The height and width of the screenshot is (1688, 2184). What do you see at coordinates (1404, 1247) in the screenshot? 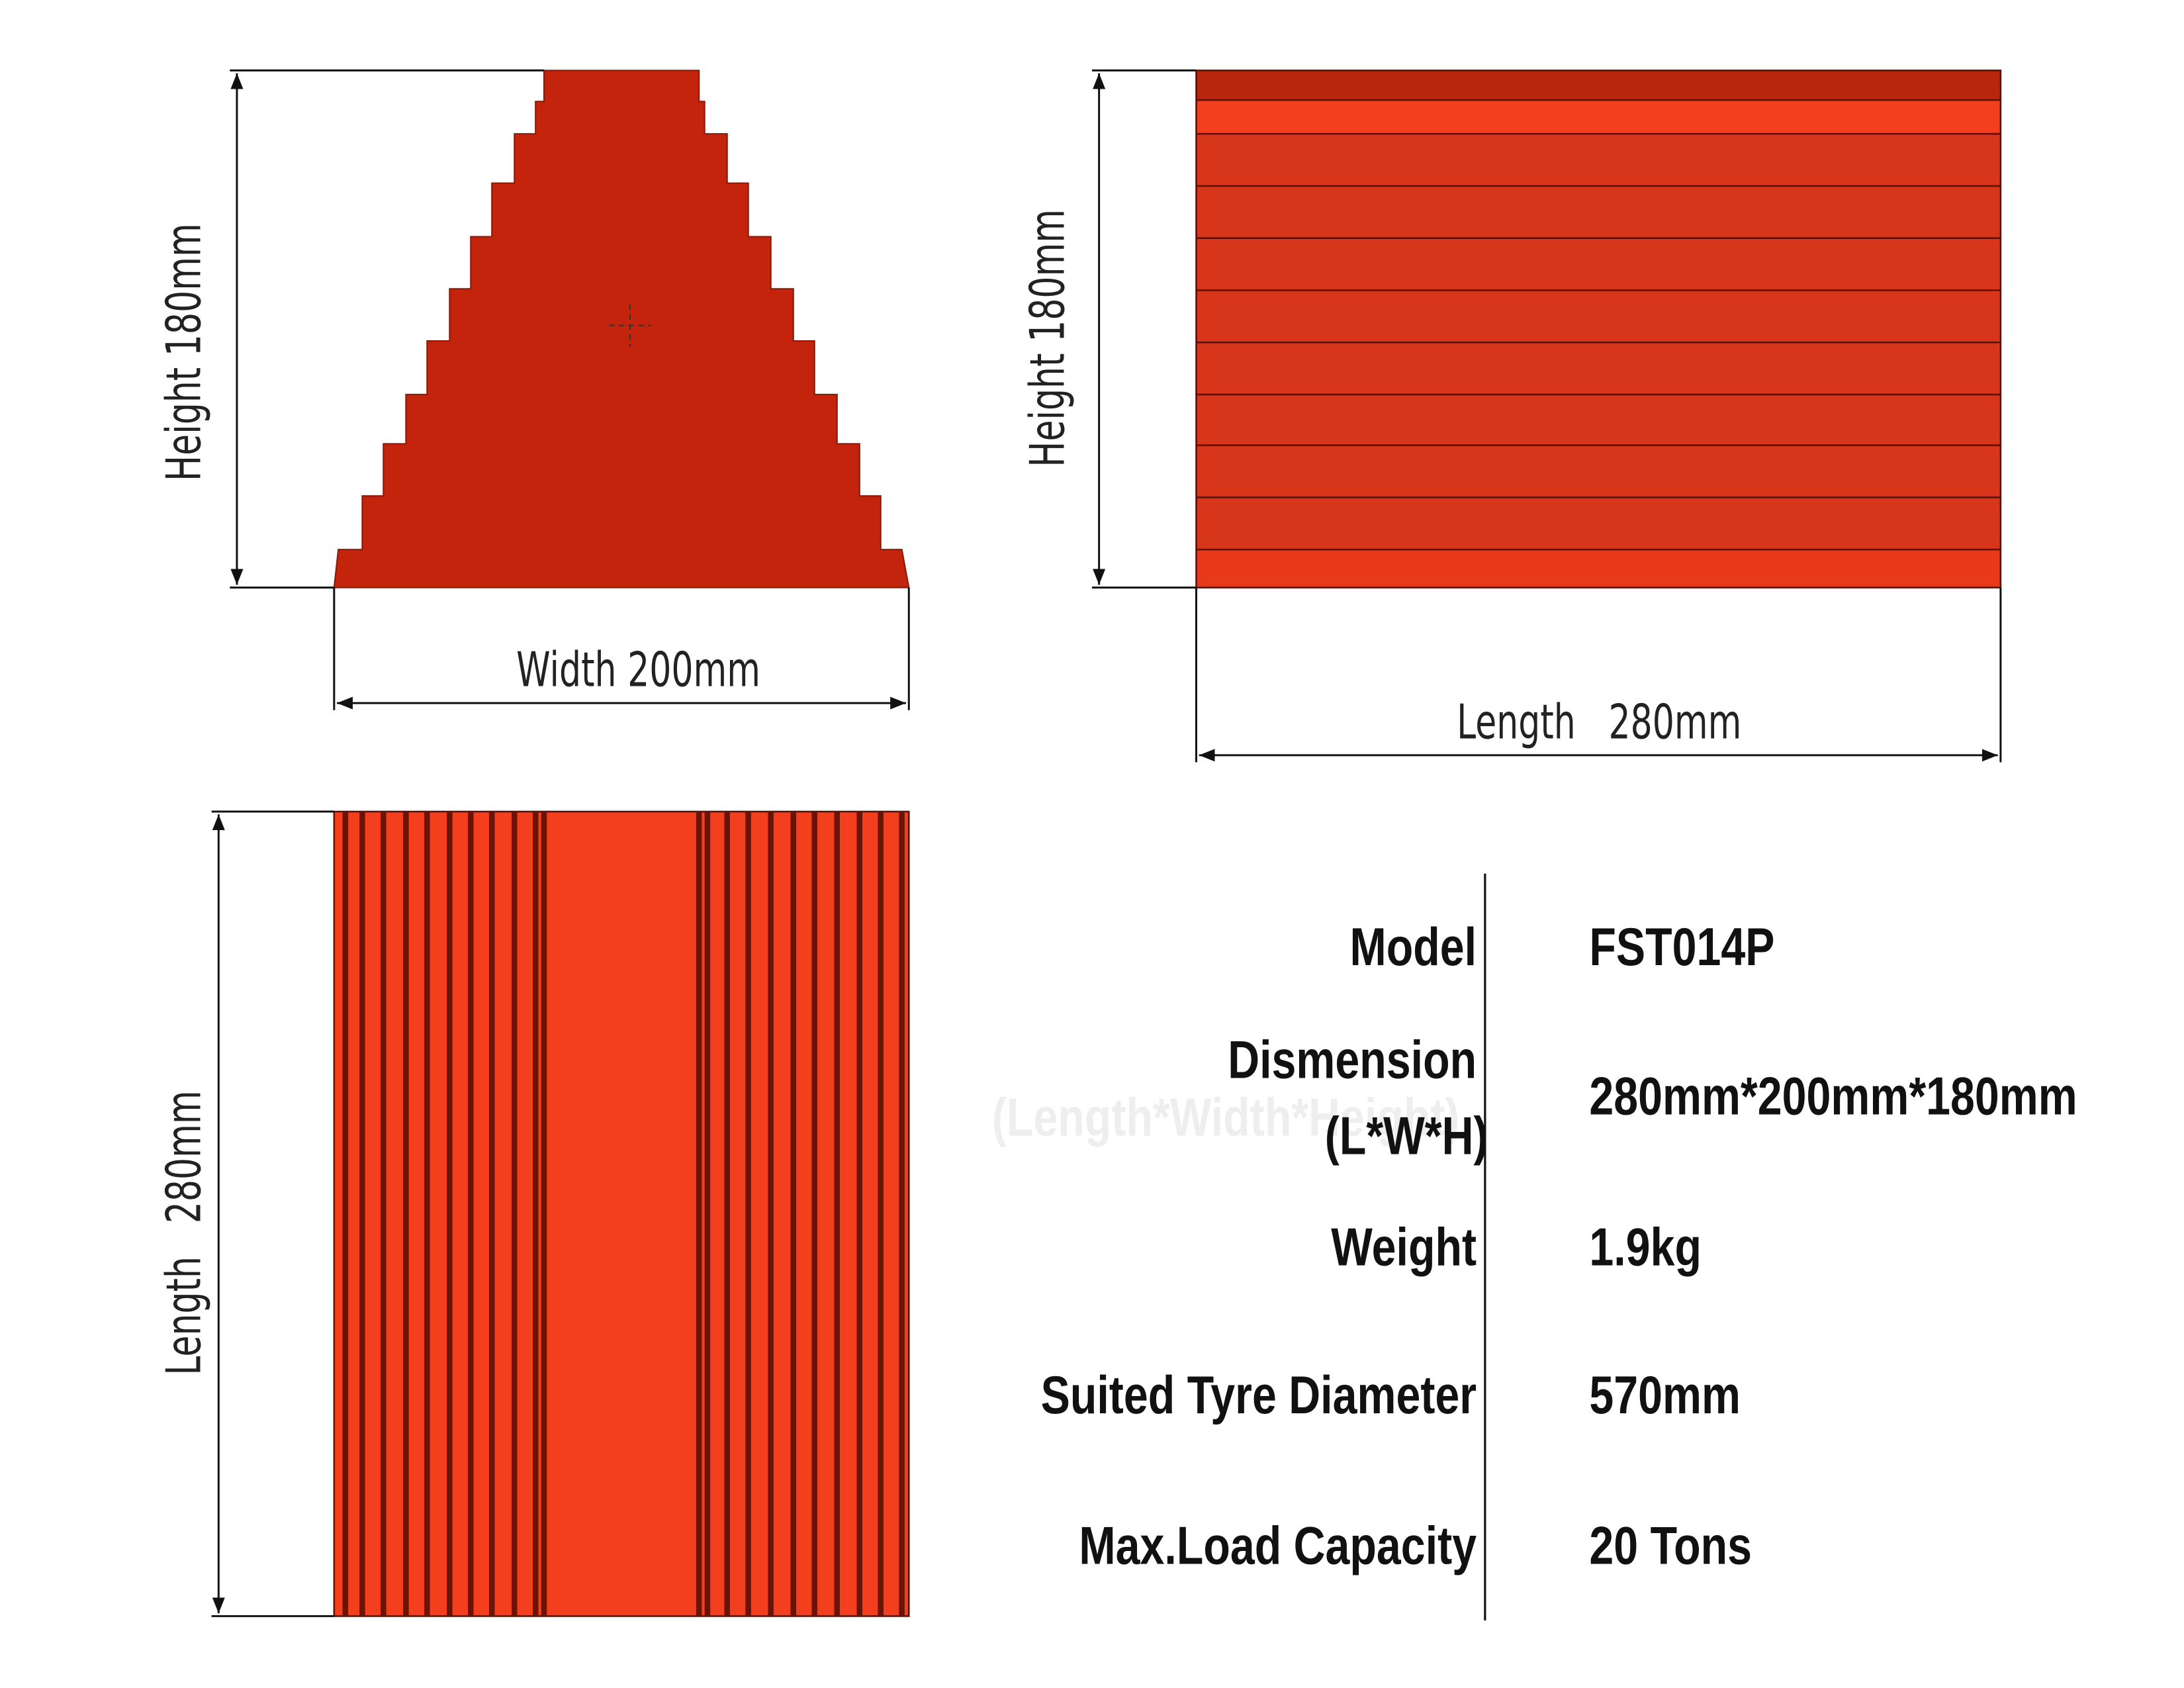
I see `spec-label: Weight` at bounding box center [1404, 1247].